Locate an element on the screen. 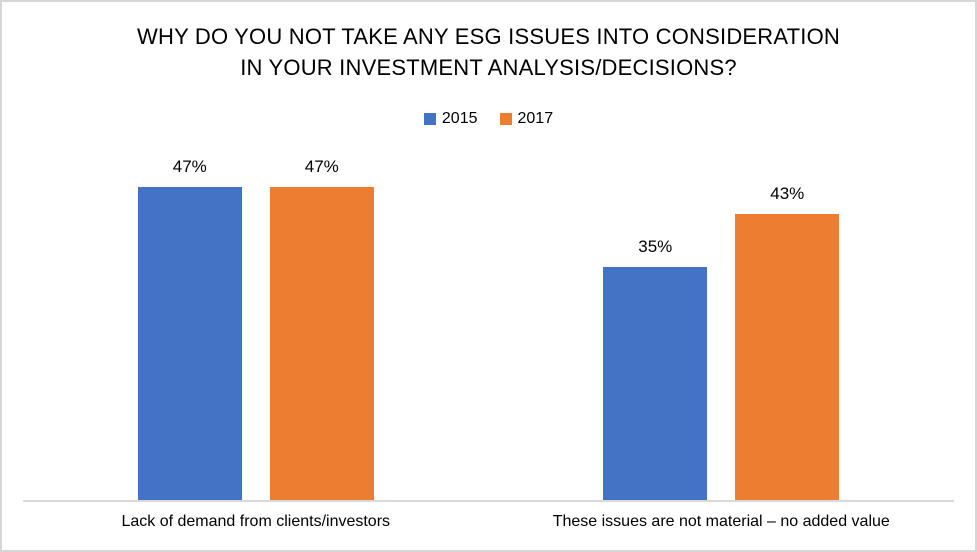 The image size is (977, 552). bar-wrap-2015-lack-of-demand: 47% is located at coordinates (189, 329).